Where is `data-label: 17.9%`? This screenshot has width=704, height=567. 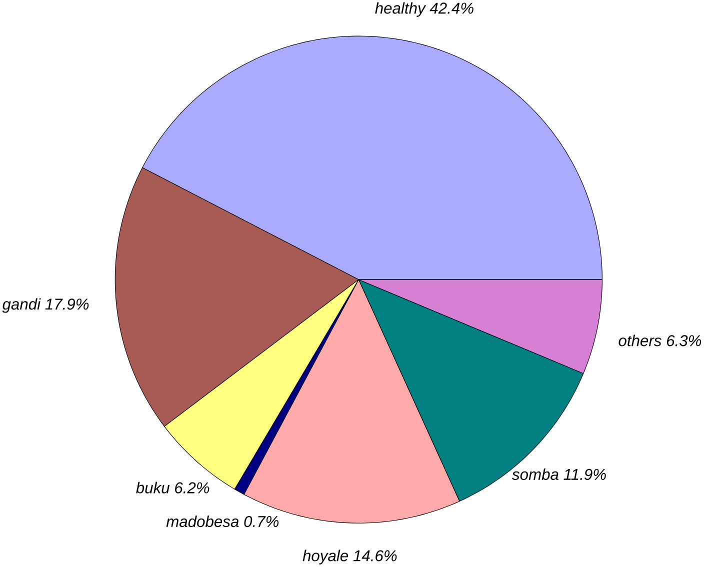 data-label: 17.9% is located at coordinates (67, 304).